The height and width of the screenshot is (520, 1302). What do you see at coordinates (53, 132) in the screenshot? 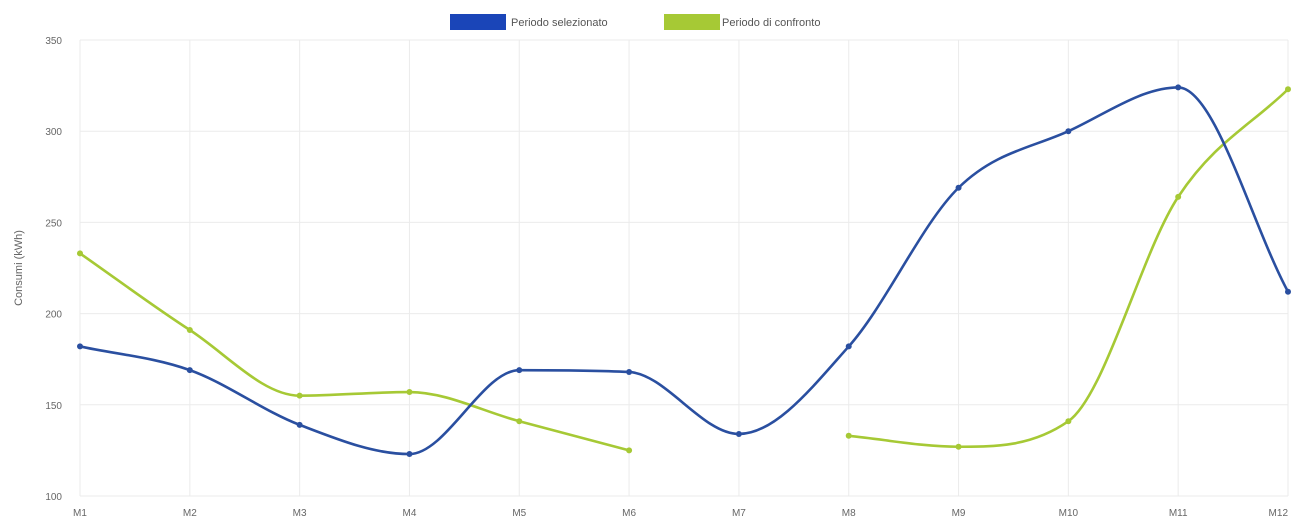
I see `y-tick-label: 300` at bounding box center [53, 132].